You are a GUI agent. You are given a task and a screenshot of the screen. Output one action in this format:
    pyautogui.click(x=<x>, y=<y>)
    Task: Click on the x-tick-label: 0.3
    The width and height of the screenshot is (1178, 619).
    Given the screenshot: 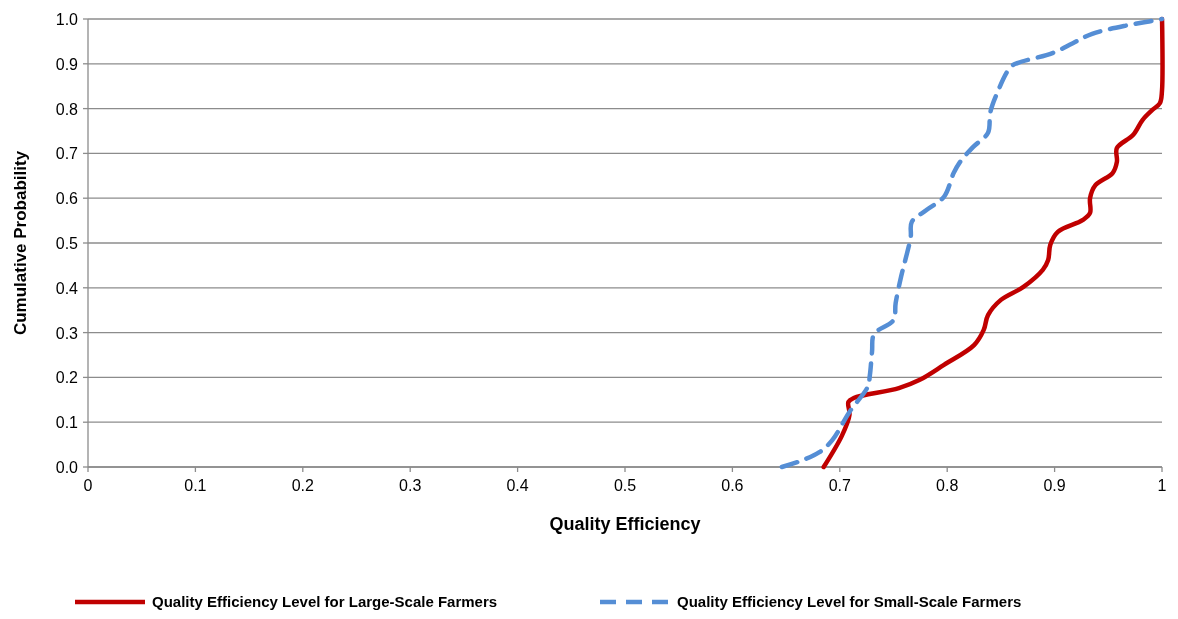 What is the action you would take?
    pyautogui.click(x=410, y=485)
    